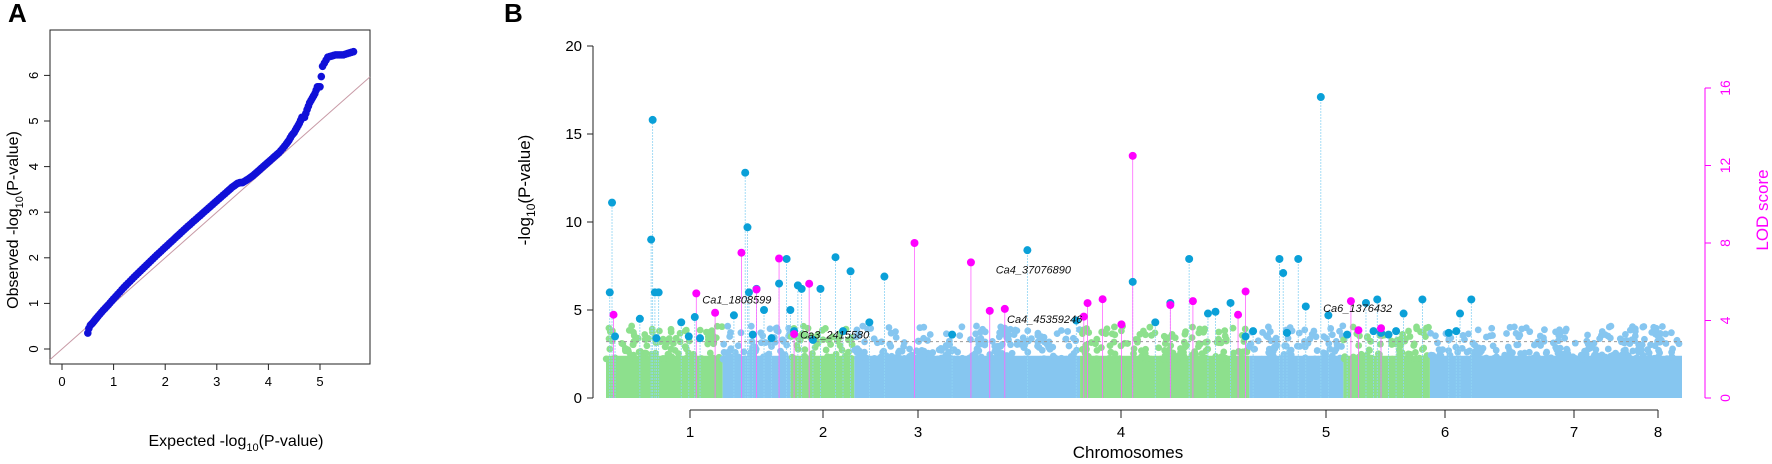  Describe the element at coordinates (33, 257) in the screenshot. I see `qq-y-tick-label: 2` at that location.